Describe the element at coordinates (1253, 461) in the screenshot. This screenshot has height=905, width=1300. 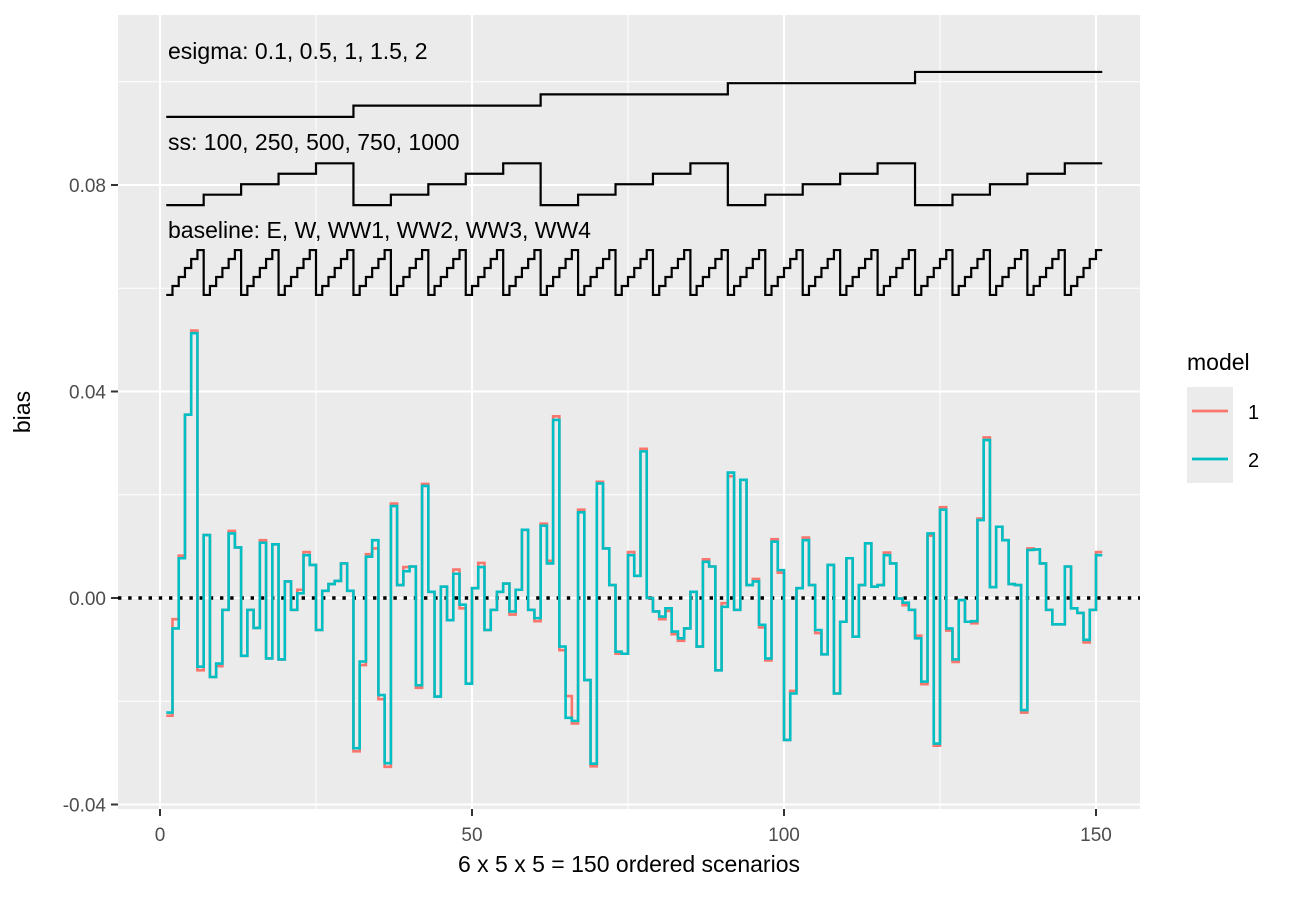
I see `legend-label-model-2: 2` at that location.